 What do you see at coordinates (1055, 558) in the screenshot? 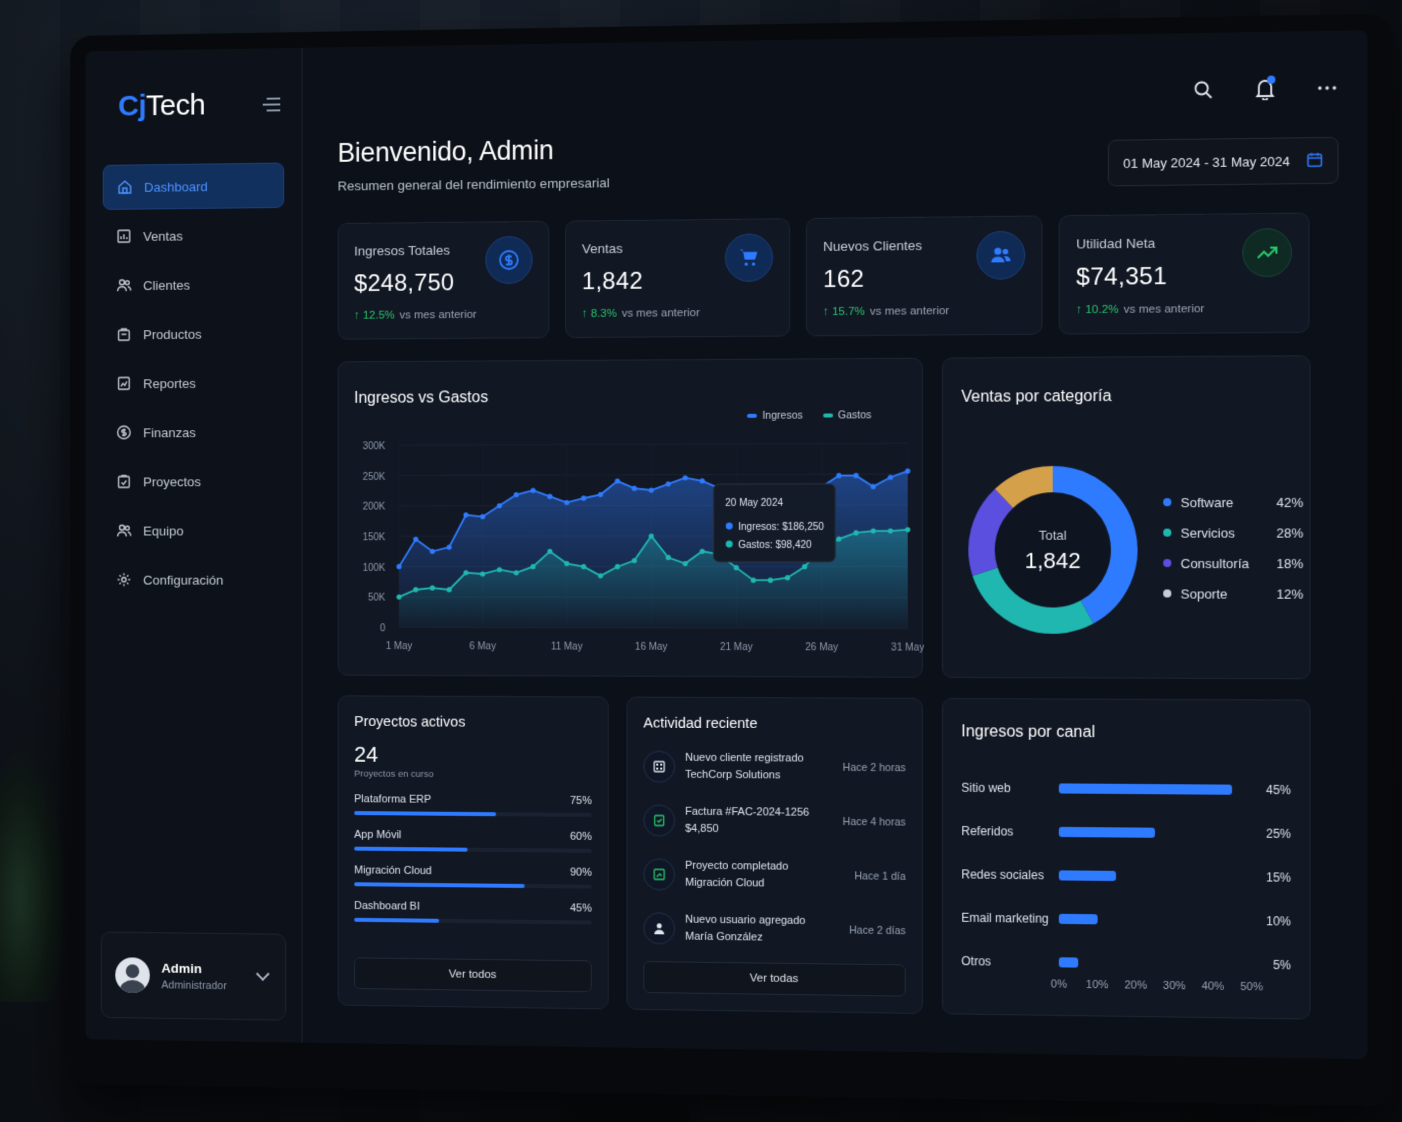
I see `donut-chart: Total 1,842` at bounding box center [1055, 558].